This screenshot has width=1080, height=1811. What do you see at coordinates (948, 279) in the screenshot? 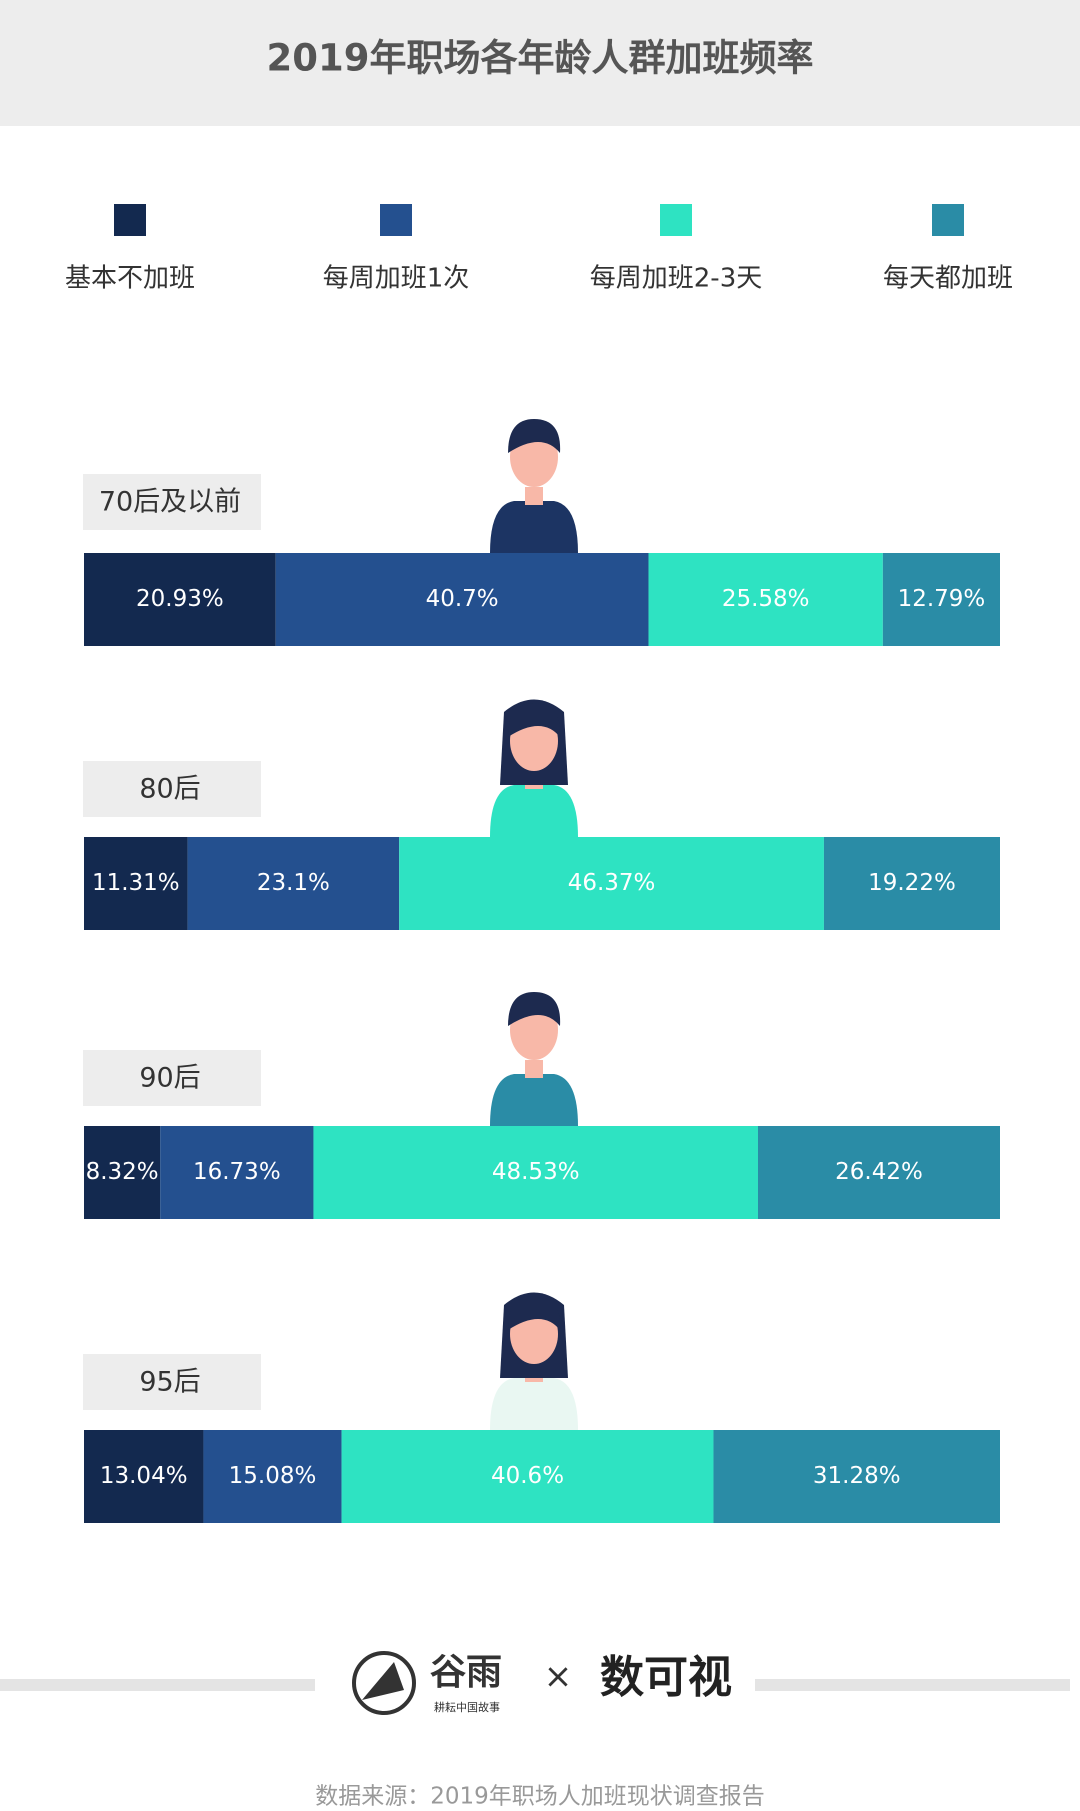
I see `legend-label: 每天都加班` at bounding box center [948, 279].